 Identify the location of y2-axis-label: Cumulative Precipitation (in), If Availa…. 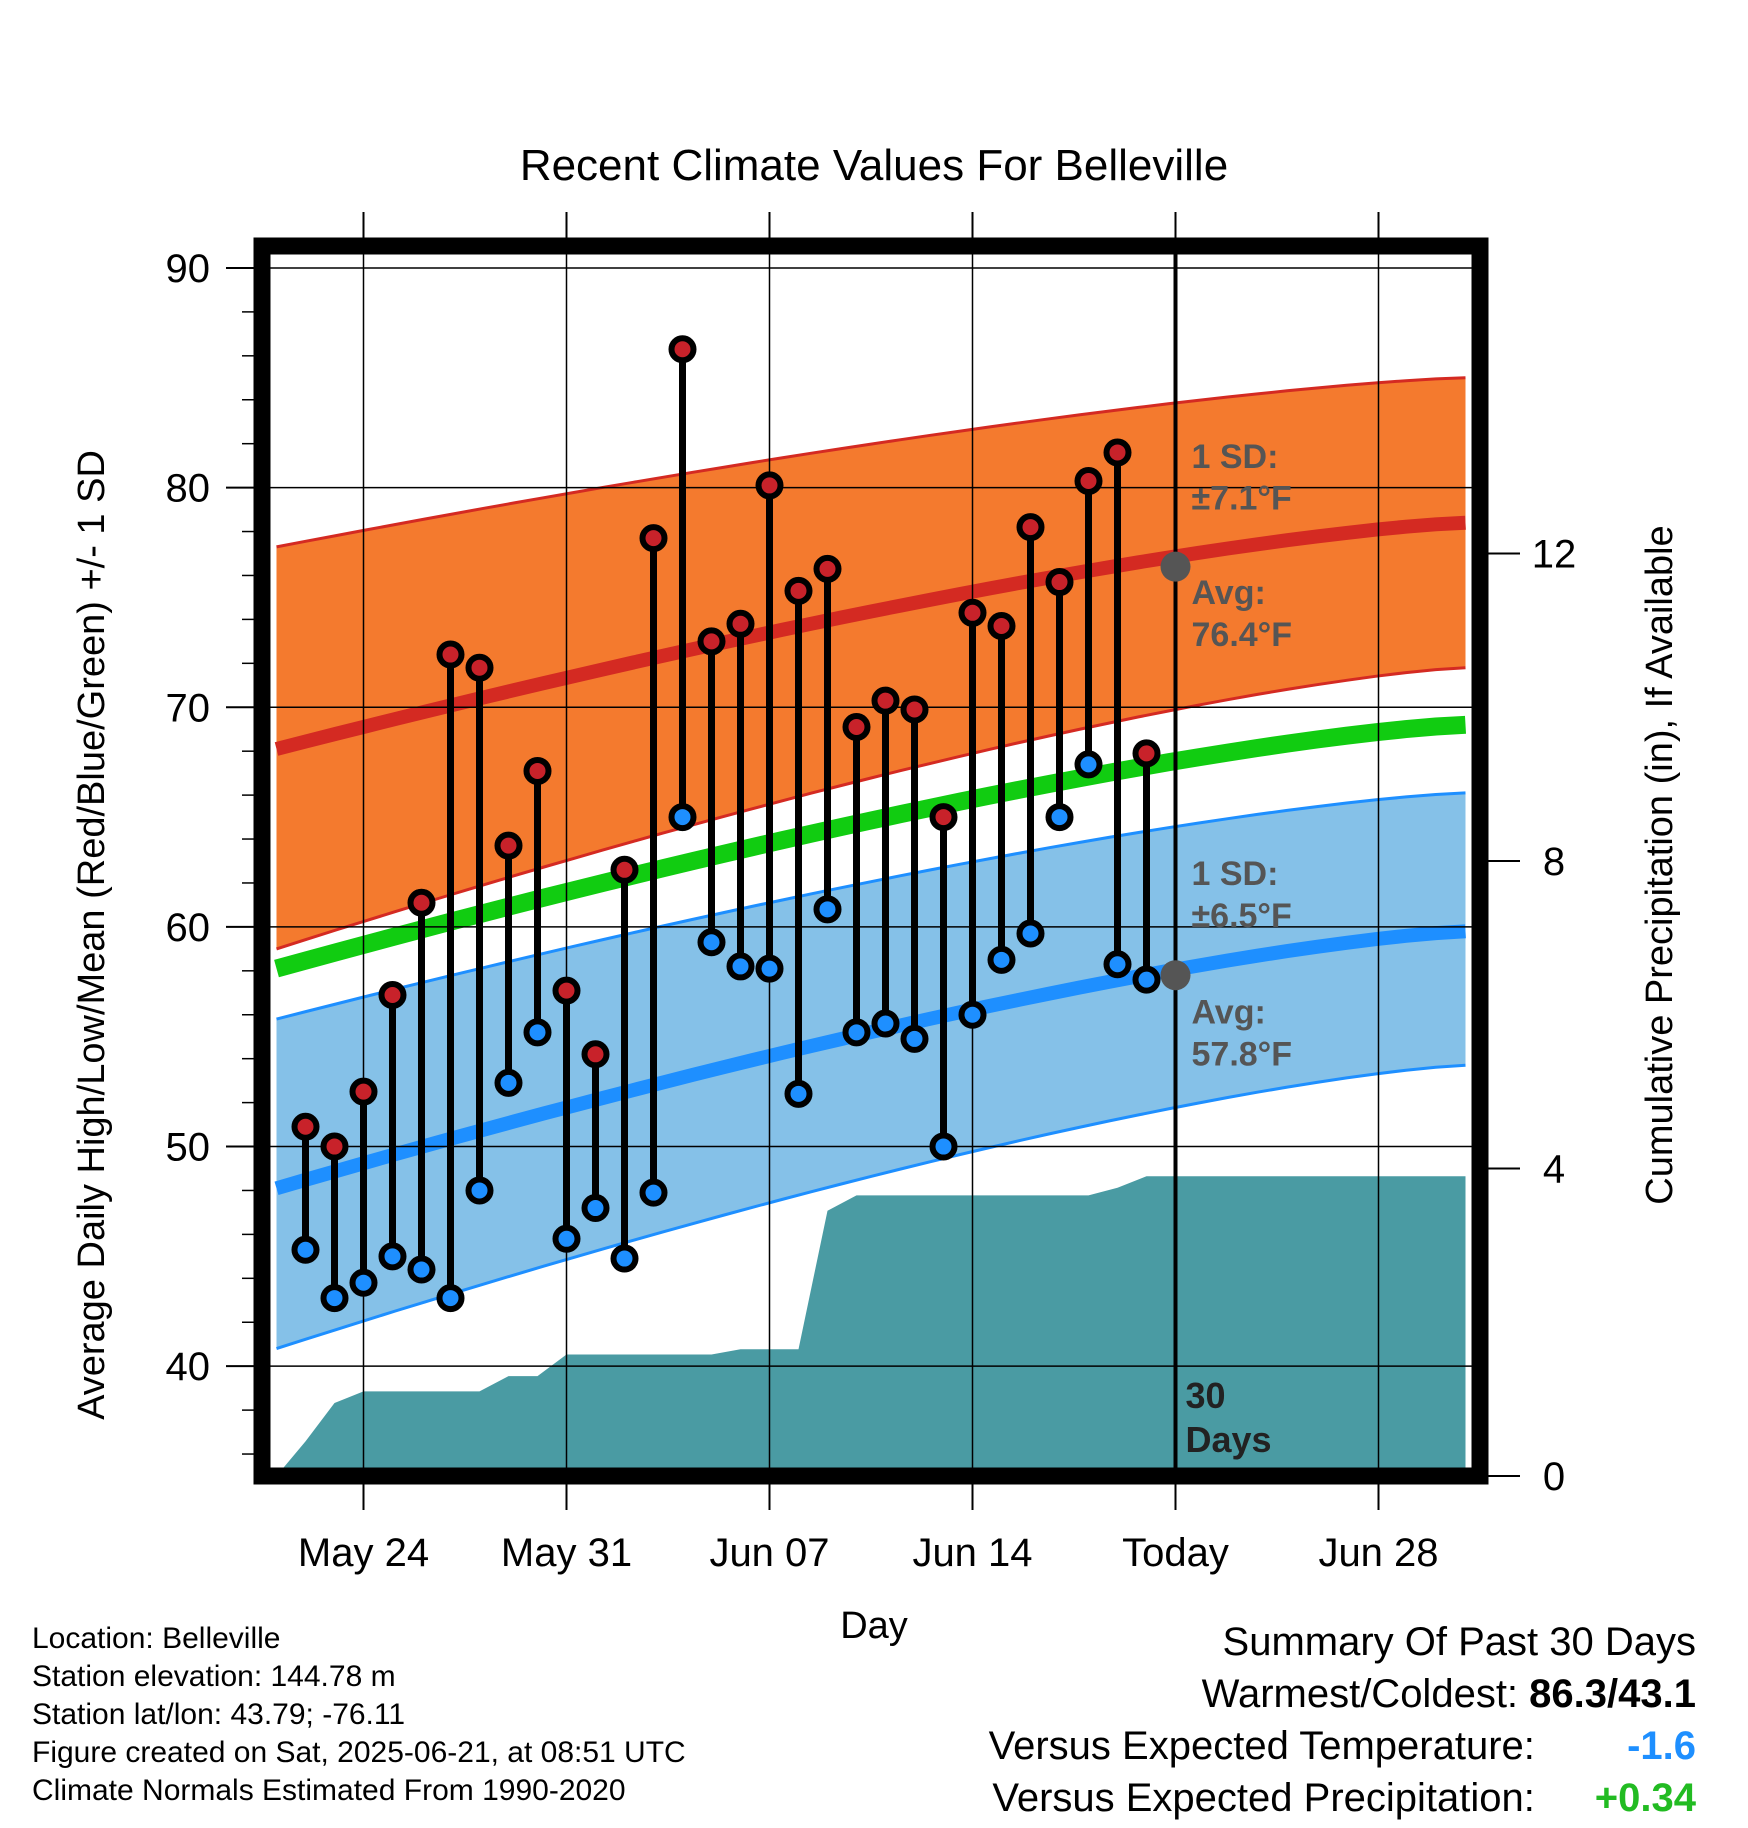
(1660, 864).